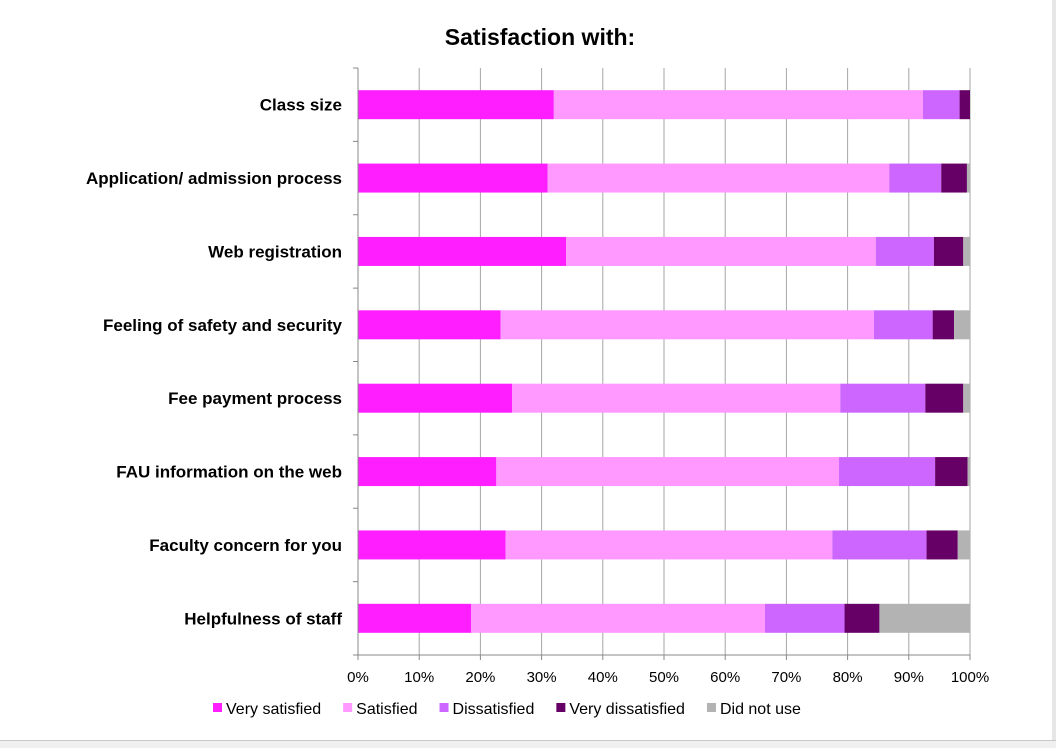  What do you see at coordinates (909, 677) in the screenshot?
I see `x-tick-label: 90%` at bounding box center [909, 677].